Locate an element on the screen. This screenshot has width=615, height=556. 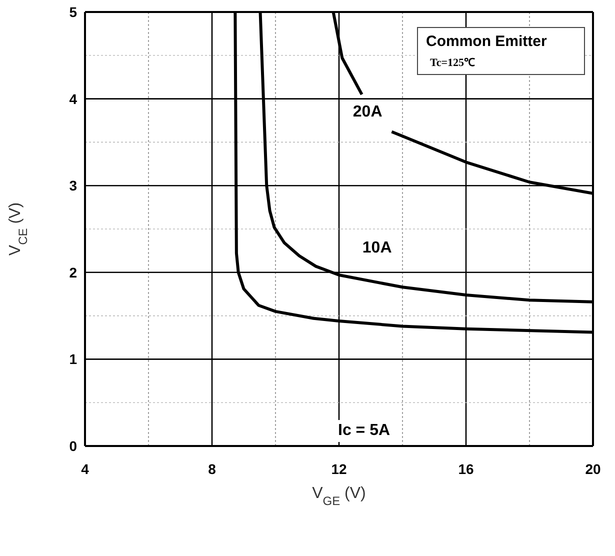
annotation: Tc=125℃ is located at coordinates (453, 62).